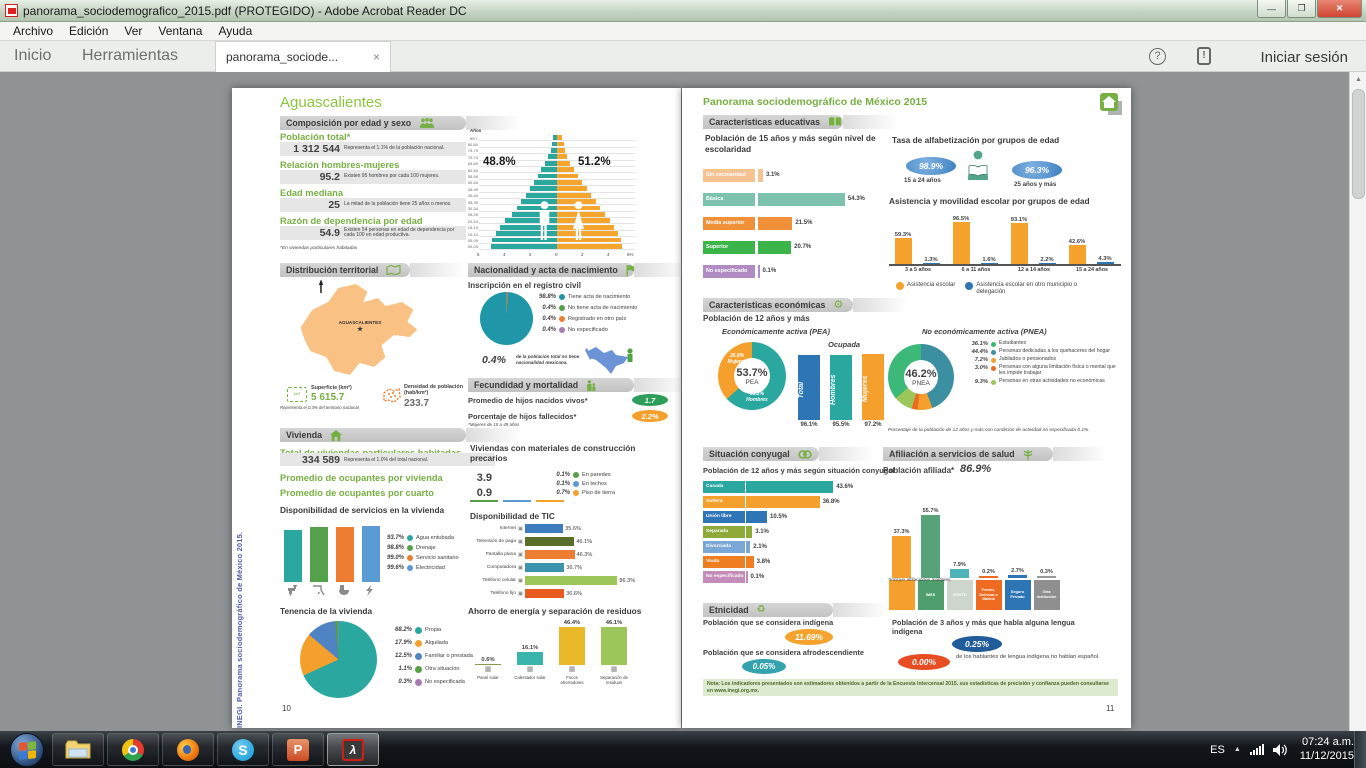 Image resolution: width=1366 pixels, height=768 pixels. What do you see at coordinates (27, 749) in the screenshot?
I see `start-button` at bounding box center [27, 749].